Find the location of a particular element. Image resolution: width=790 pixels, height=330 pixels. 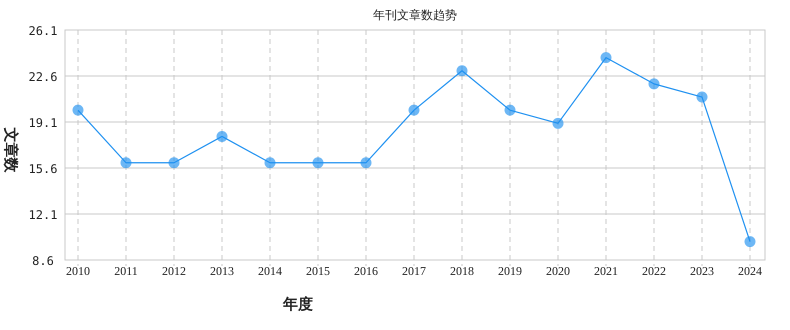

x-tick-label: 2011 is located at coordinates (126, 271).